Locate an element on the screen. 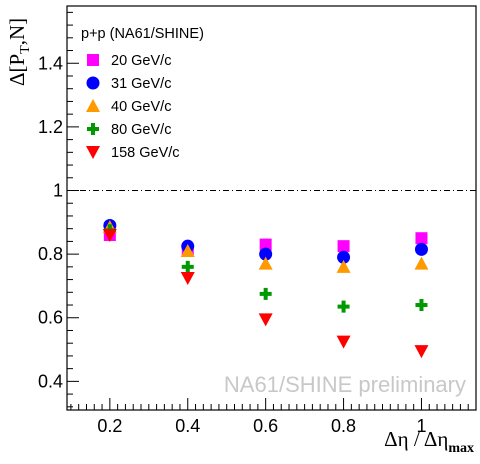 The height and width of the screenshot is (464, 480). y-tick-label: 0.8 is located at coordinates (50, 254).